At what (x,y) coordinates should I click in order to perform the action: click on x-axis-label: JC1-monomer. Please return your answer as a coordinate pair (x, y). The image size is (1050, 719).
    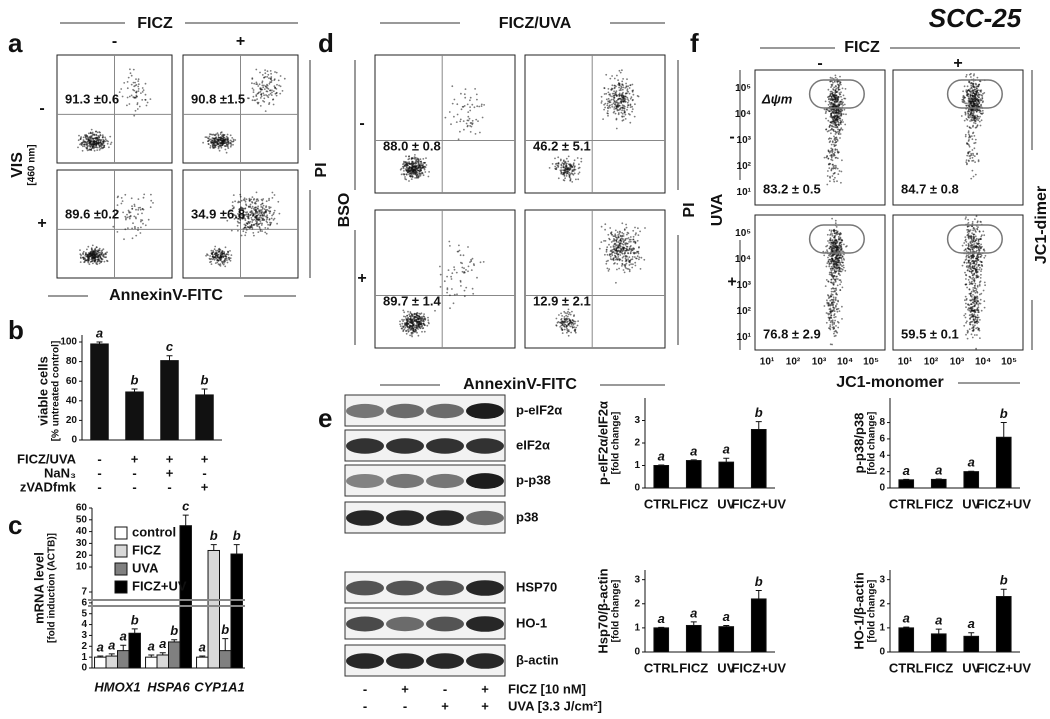
    Looking at the image, I should click on (890, 382).